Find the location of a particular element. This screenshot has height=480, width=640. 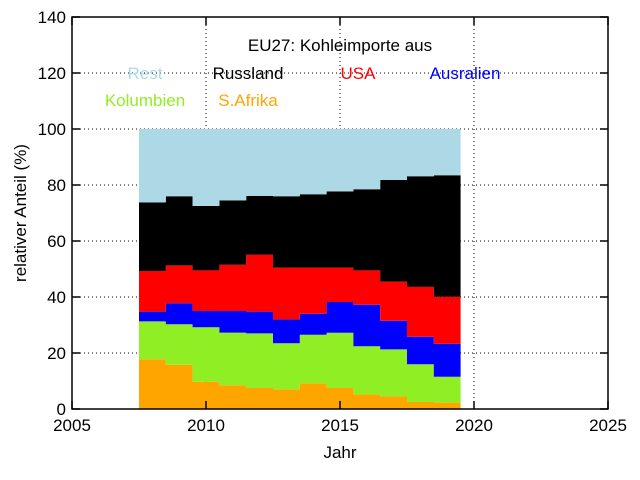

area-kolumbien is located at coordinates (300, 362).